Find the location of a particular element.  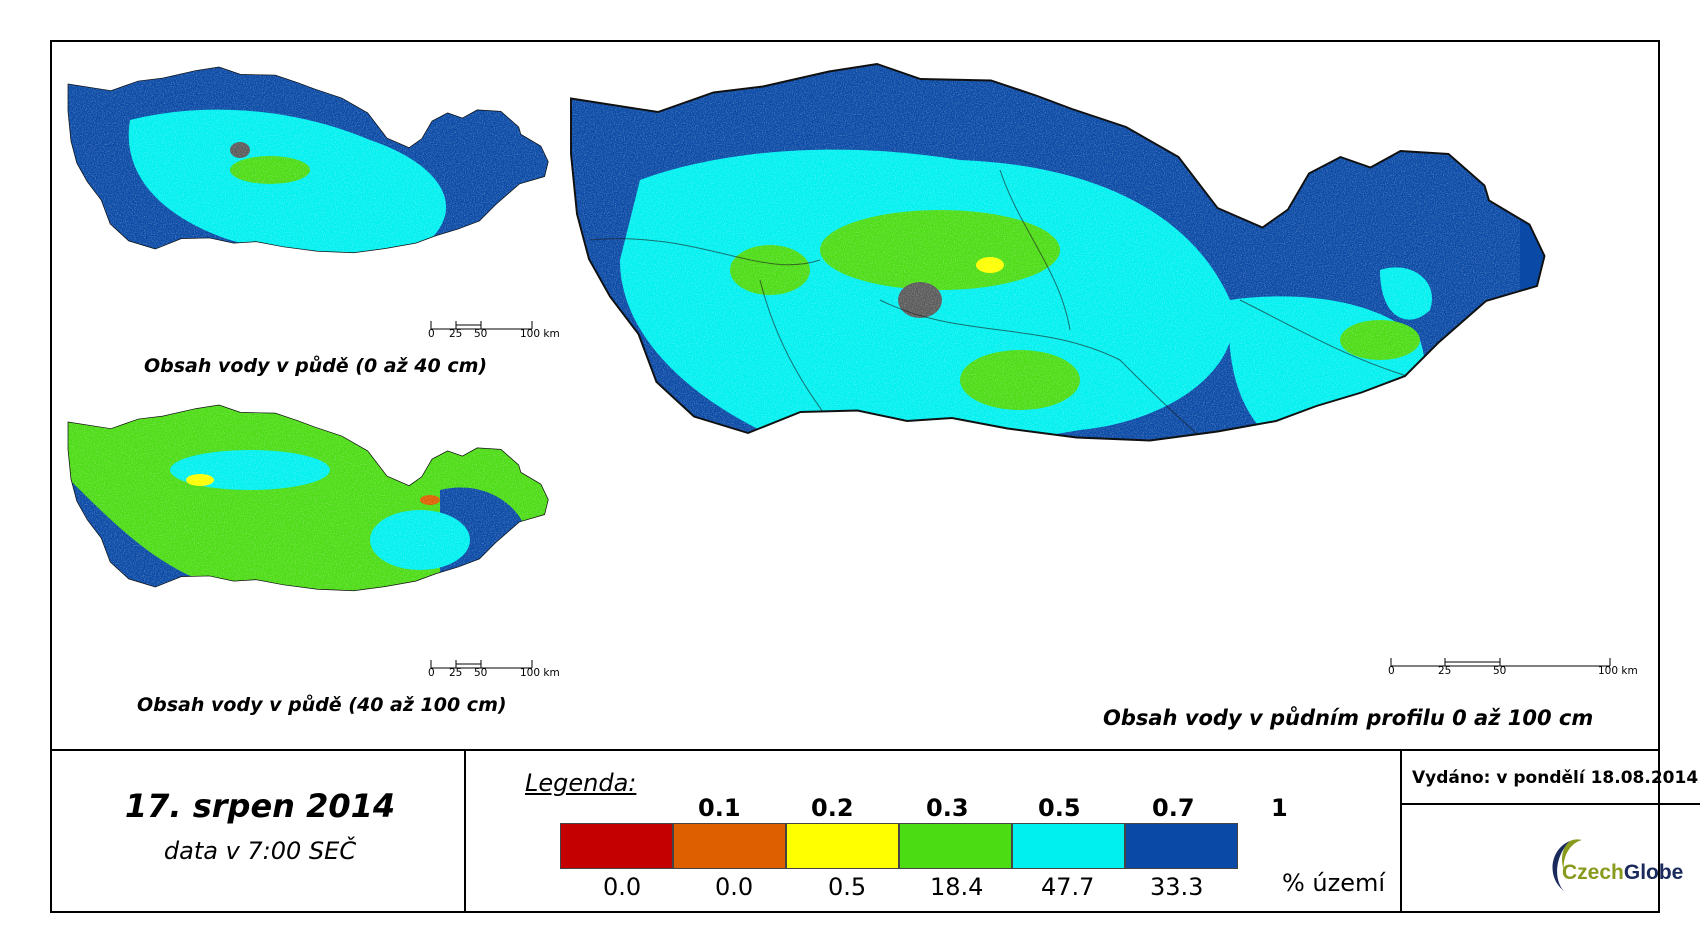

forecast-date: 17. srpen 2014 is located at coordinates (260, 806).